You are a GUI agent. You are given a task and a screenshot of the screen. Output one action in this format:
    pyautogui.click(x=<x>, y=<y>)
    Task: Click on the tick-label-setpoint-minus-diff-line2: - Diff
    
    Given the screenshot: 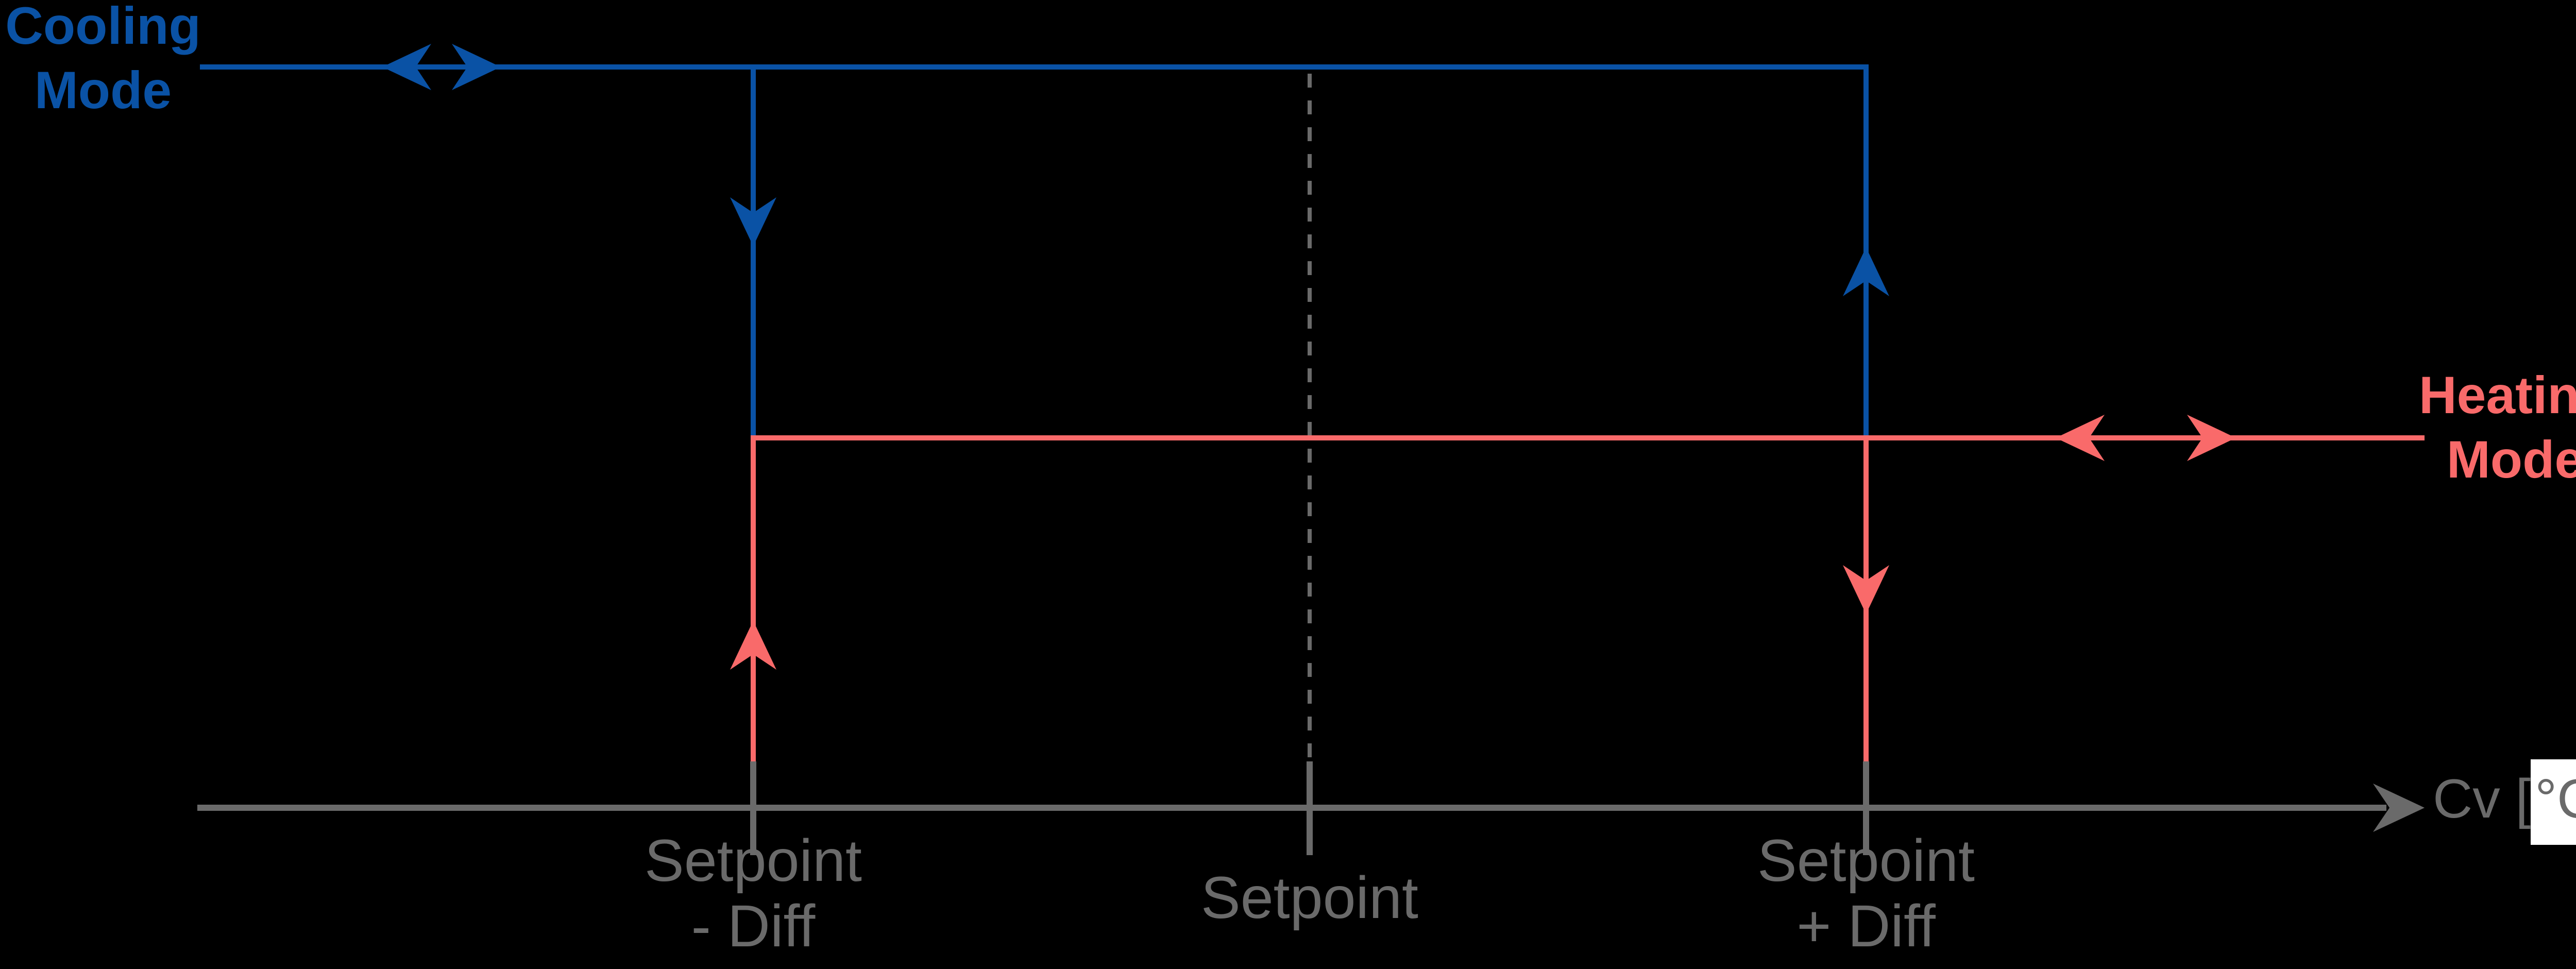 What is the action you would take?
    pyautogui.click(x=753, y=926)
    